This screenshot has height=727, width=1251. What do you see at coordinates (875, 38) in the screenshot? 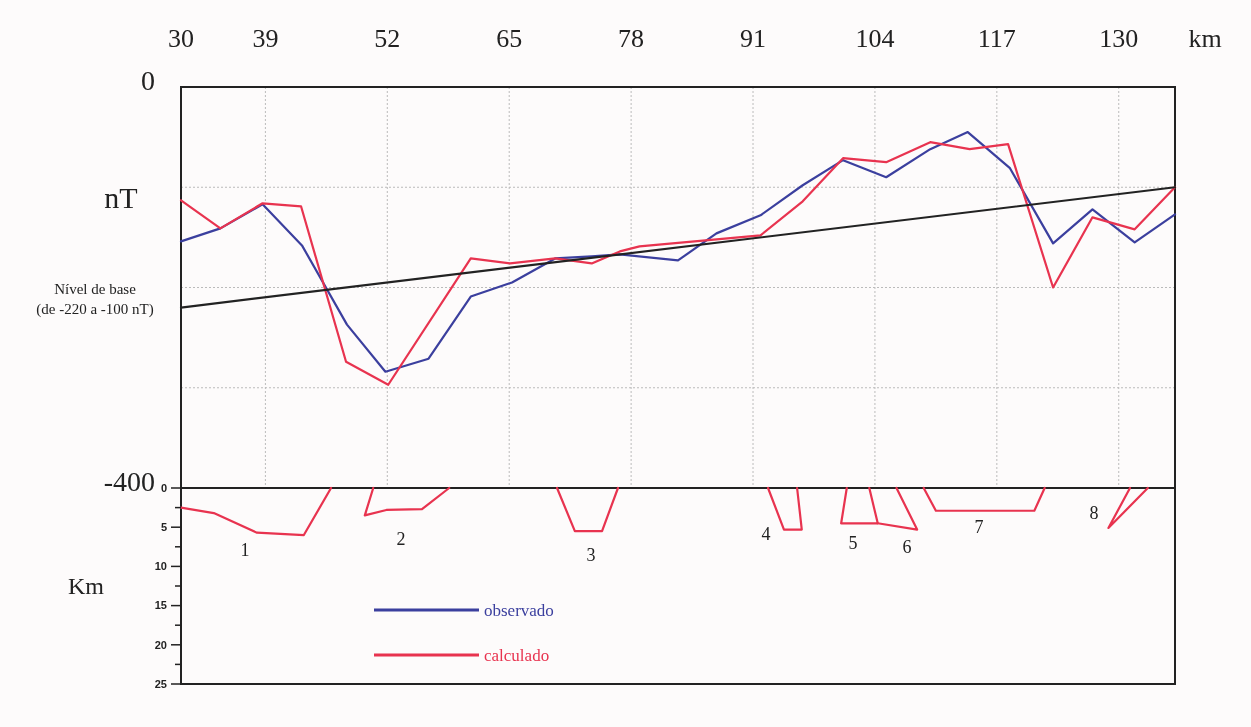
I see `x-tick-label: 104` at bounding box center [875, 38].